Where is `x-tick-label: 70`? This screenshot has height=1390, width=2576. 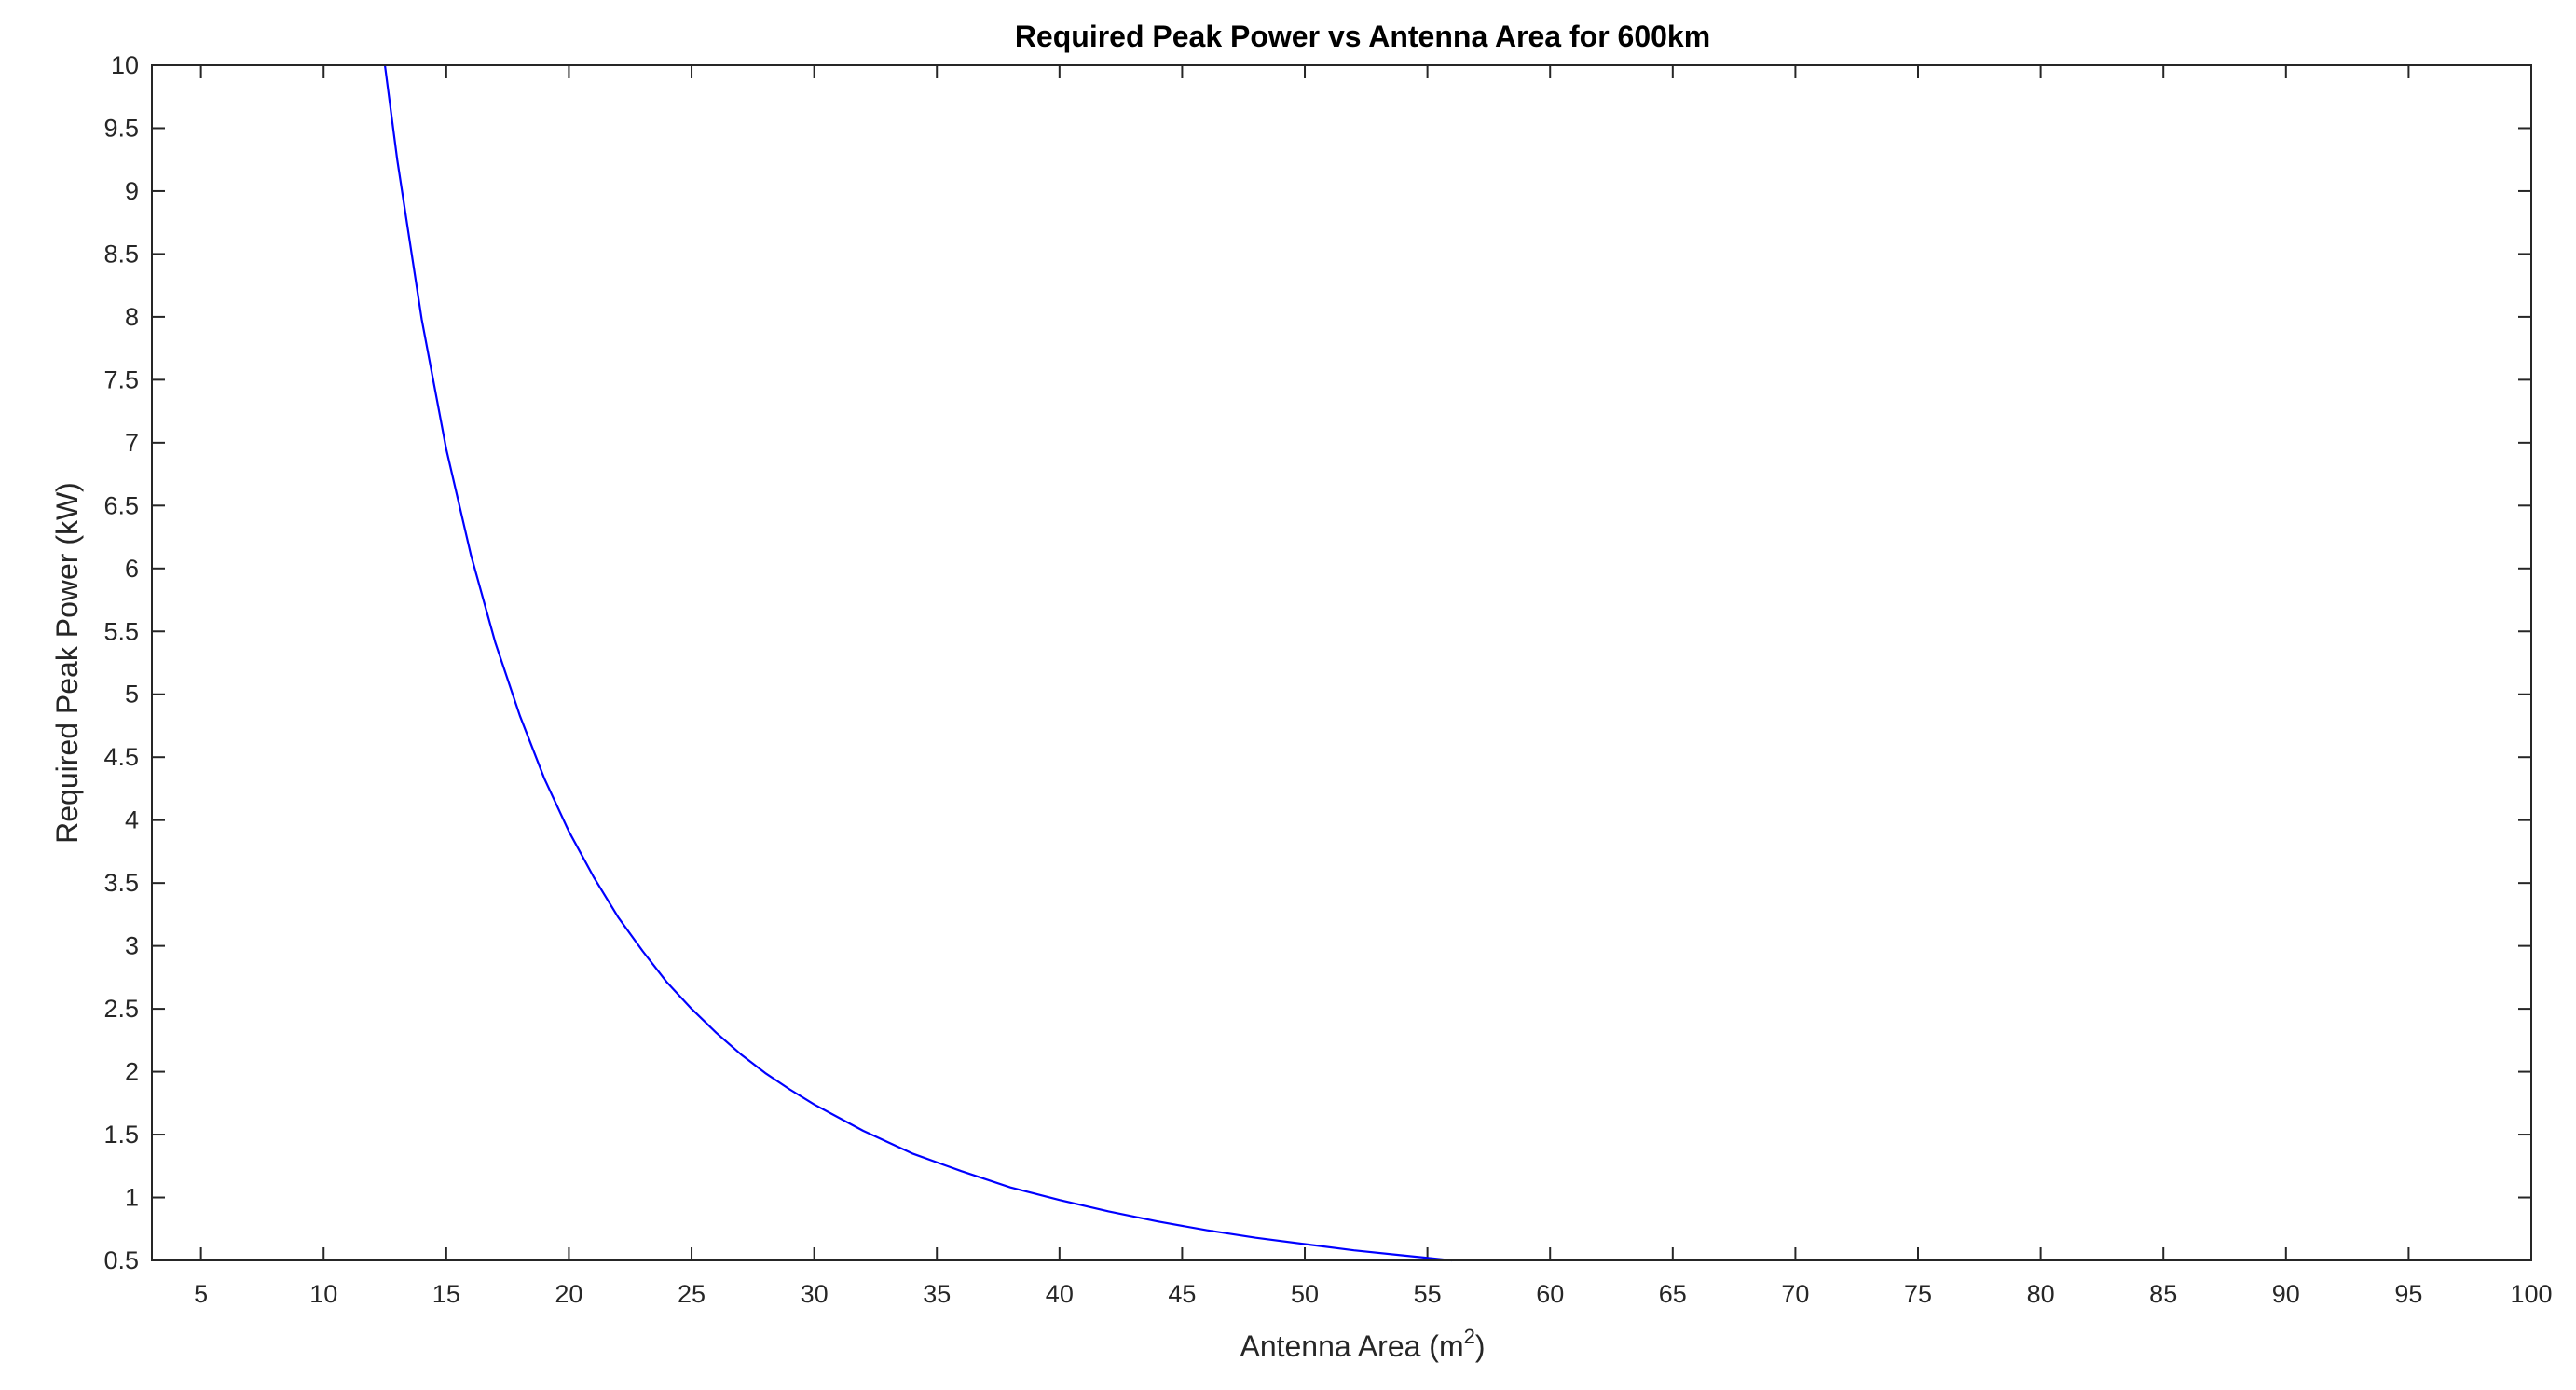 x-tick-label: 70 is located at coordinates (1795, 1294).